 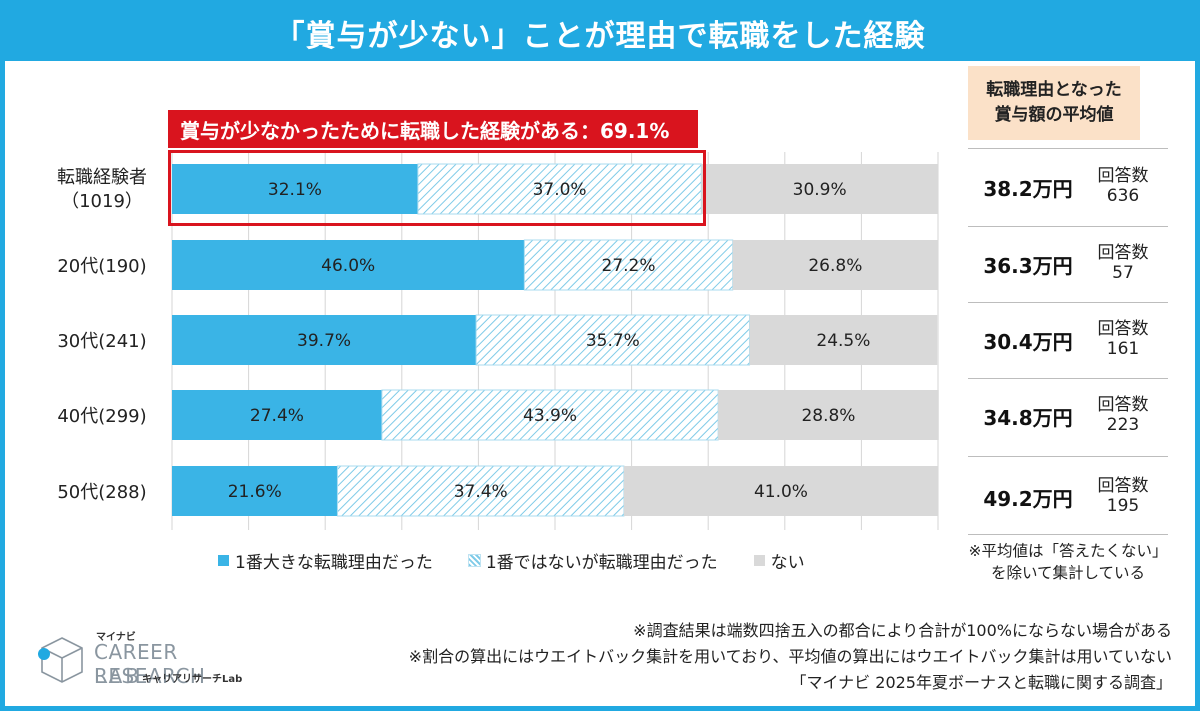 What do you see at coordinates (1028, 417) in the screenshot?
I see `average-value: 34.8万円` at bounding box center [1028, 417].